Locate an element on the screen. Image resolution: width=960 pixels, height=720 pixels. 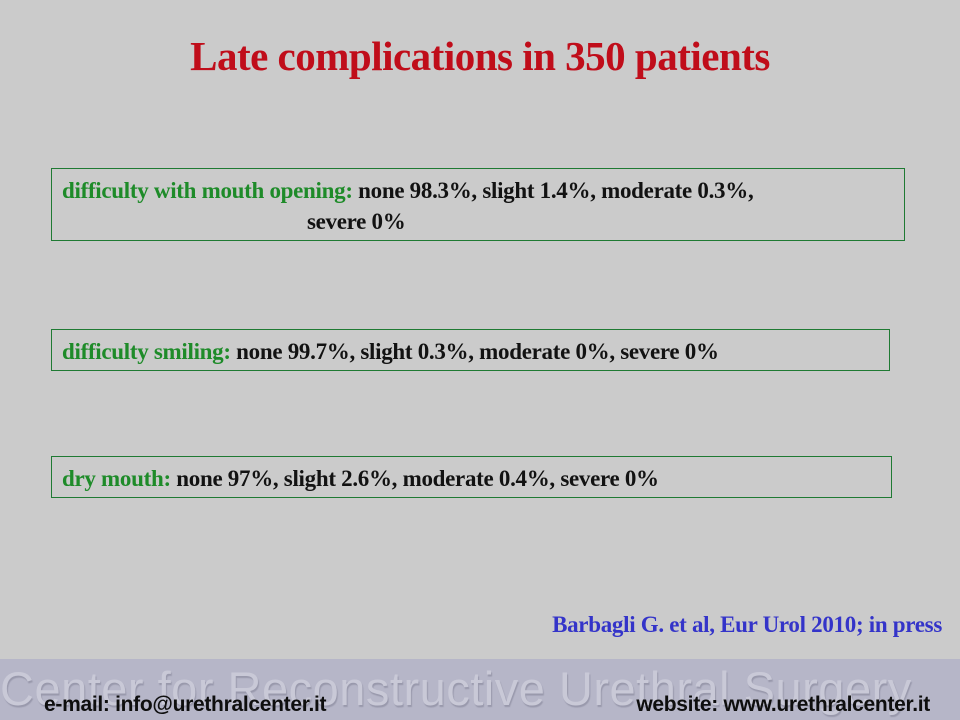
stat-label: difficulty with mouth opening: is located at coordinates (207, 190).